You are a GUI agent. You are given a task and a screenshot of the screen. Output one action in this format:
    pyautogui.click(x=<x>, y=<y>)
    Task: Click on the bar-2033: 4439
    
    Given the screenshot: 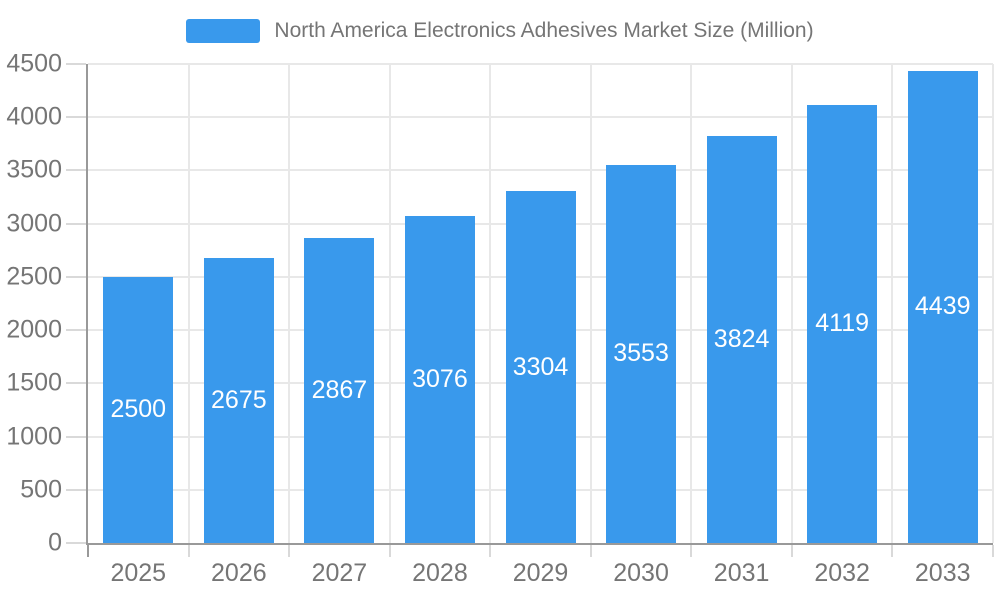 What is the action you would take?
    pyautogui.click(x=942, y=306)
    